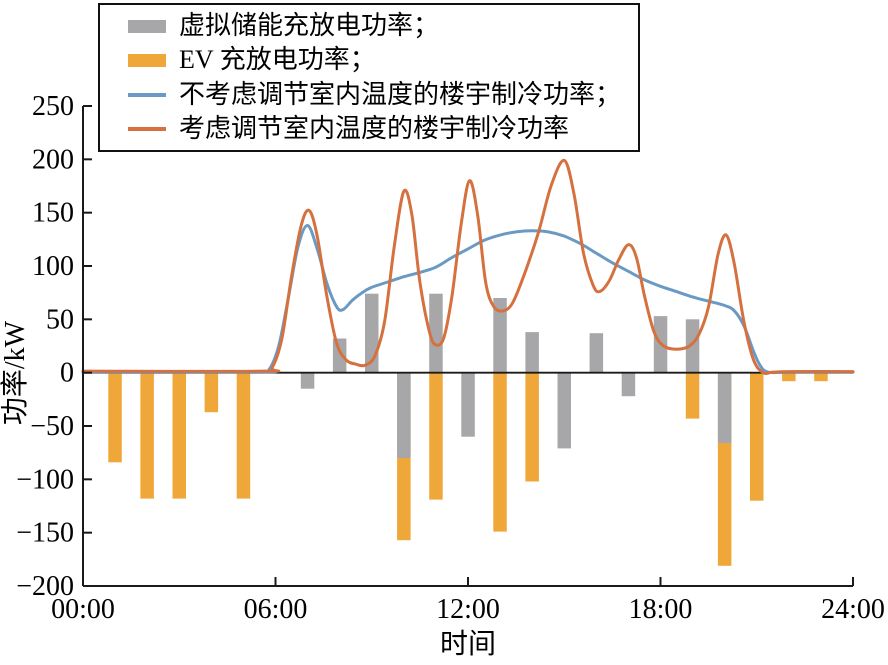 The image size is (888, 665). Describe the element at coordinates (277, 60) in the screenshot. I see `legend-label-ev: EV 充放电功率；` at that location.